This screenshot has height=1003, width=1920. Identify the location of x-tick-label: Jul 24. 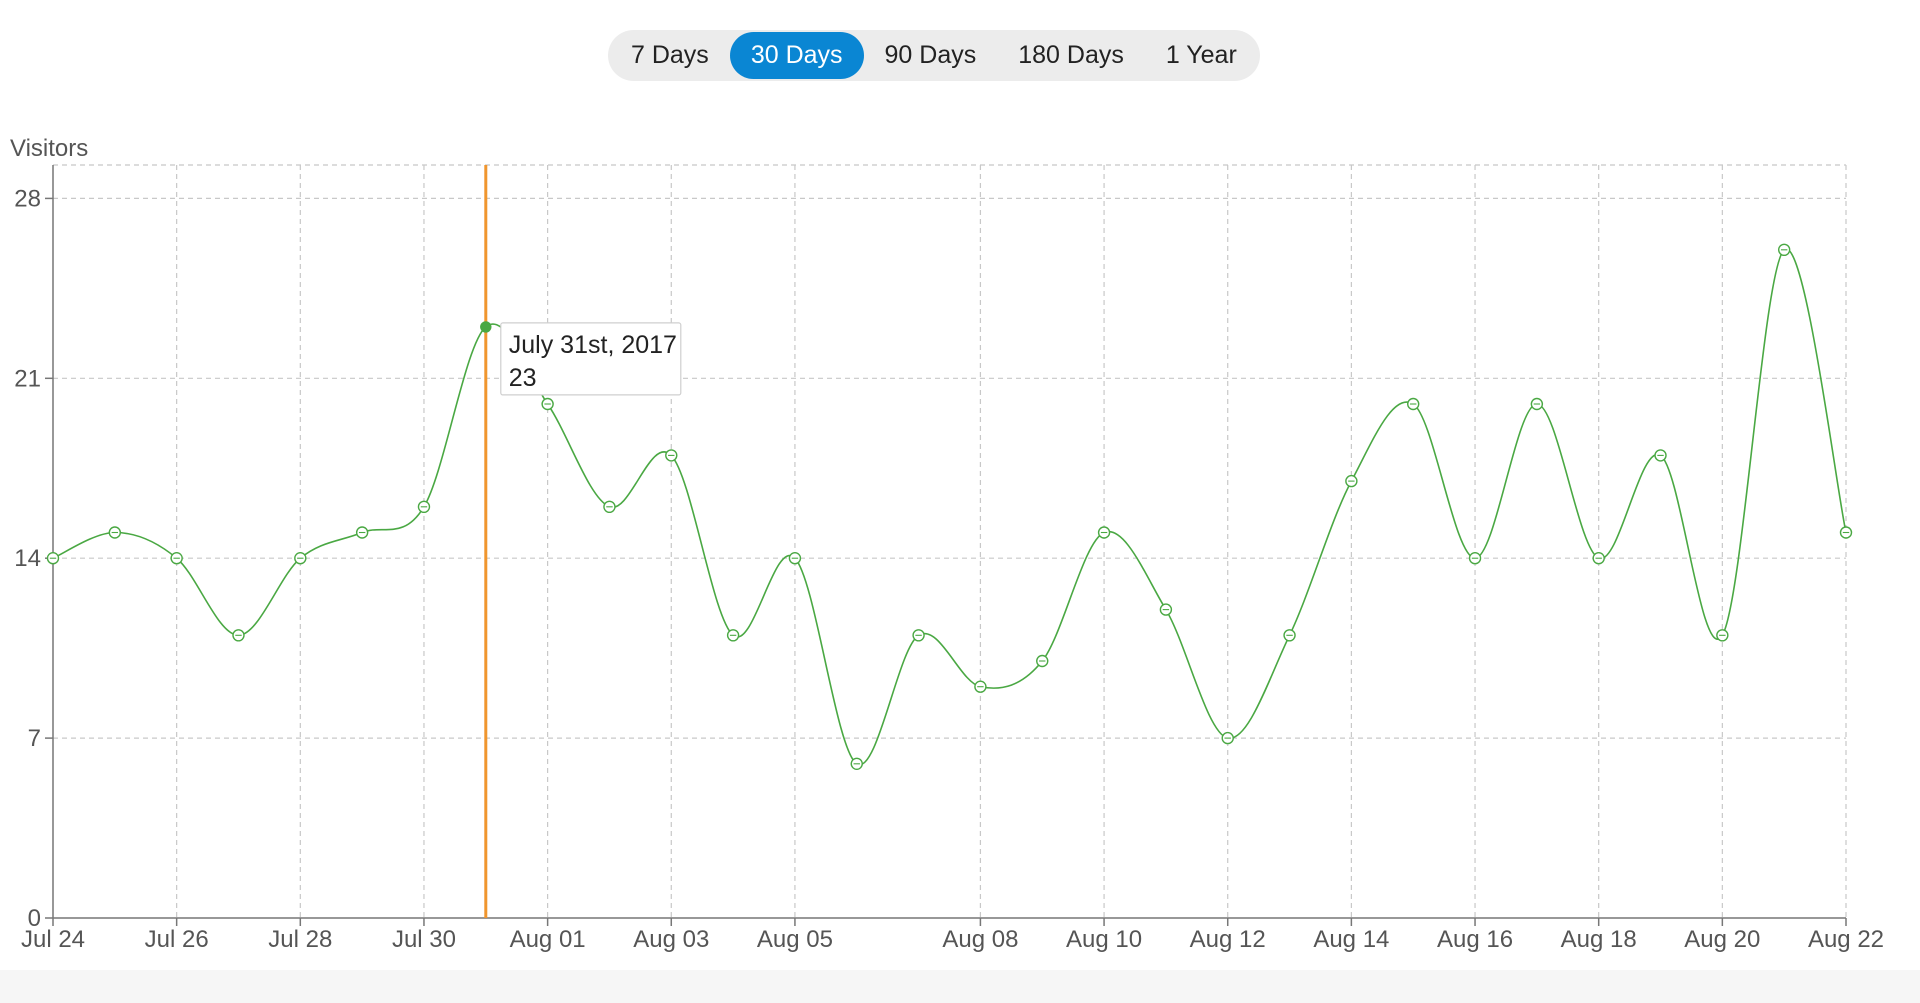
(53, 939).